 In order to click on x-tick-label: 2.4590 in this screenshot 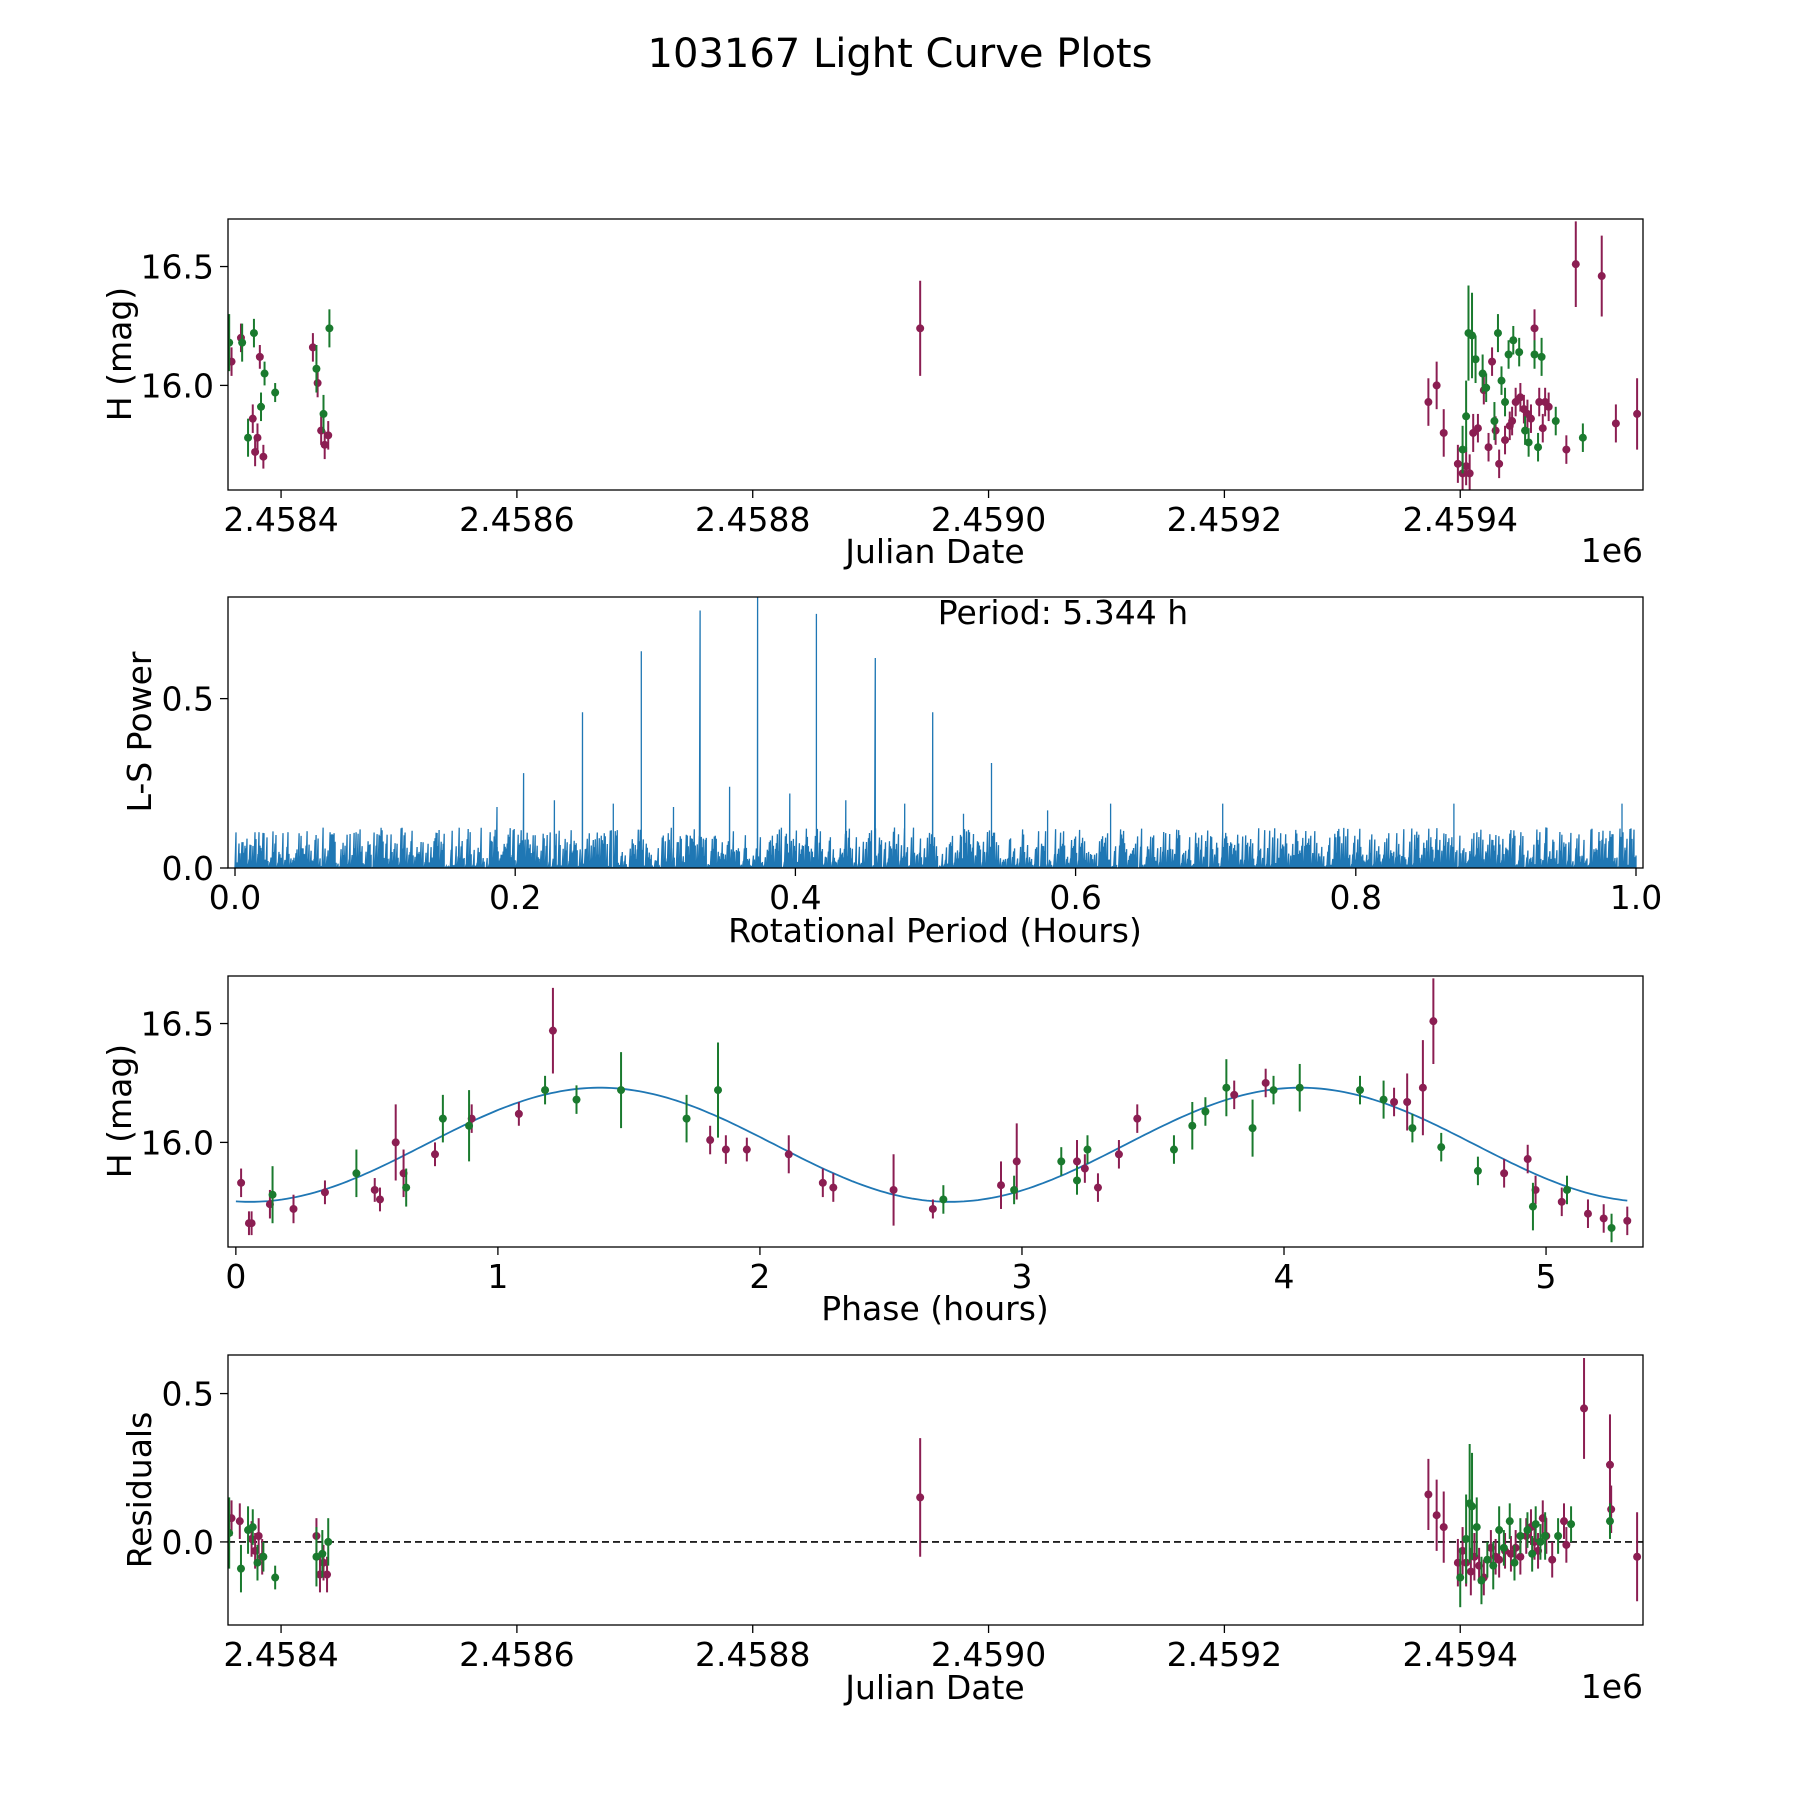, I will do `click(988, 1654)`.